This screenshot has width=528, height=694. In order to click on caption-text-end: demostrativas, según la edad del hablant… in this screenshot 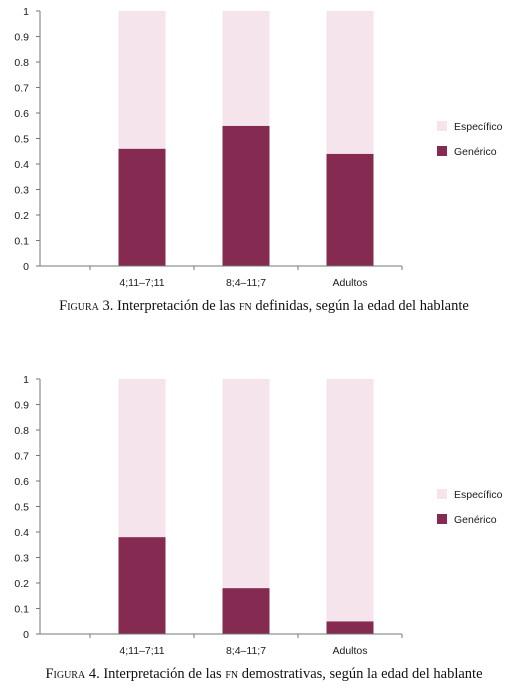, I will do `click(362, 674)`.